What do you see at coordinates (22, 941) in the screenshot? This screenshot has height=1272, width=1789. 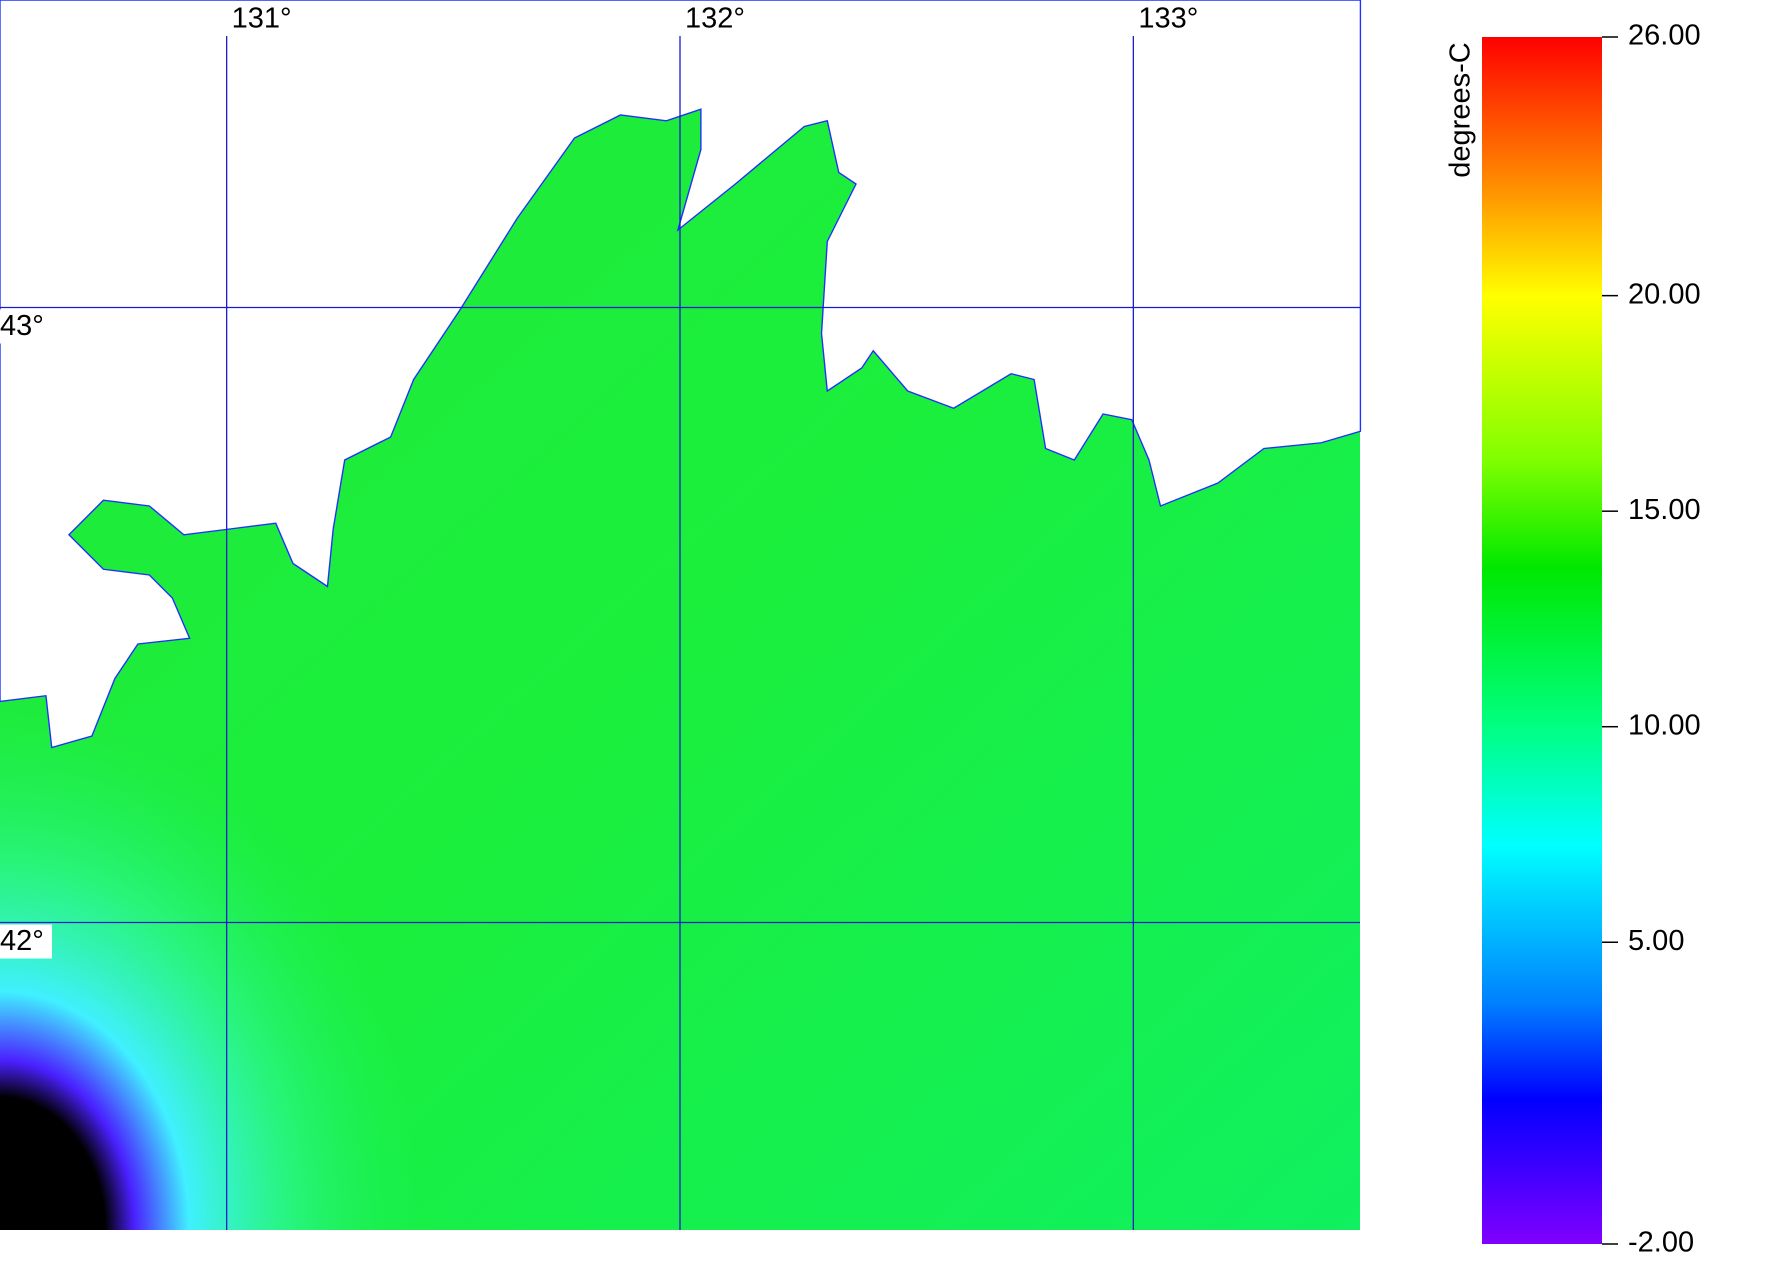 I see `lat-tick-label: 42°` at bounding box center [22, 941].